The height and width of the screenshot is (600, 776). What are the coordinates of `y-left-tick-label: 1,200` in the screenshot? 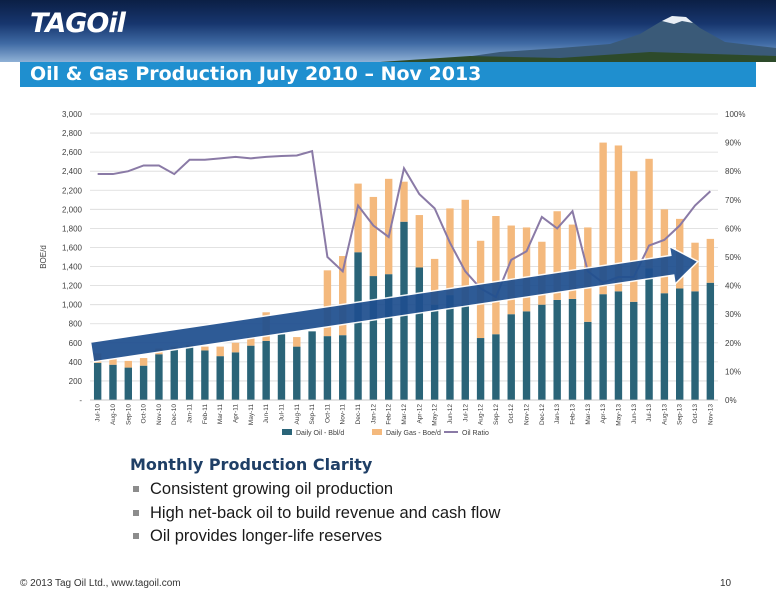 It's located at (72, 286).